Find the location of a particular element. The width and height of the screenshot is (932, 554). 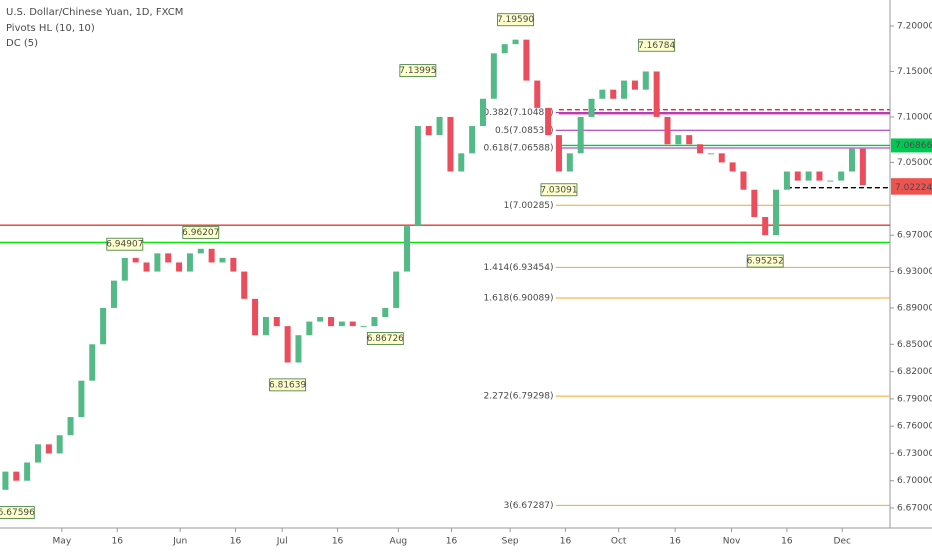

pivot: 7.19590 is located at coordinates (515, 20).